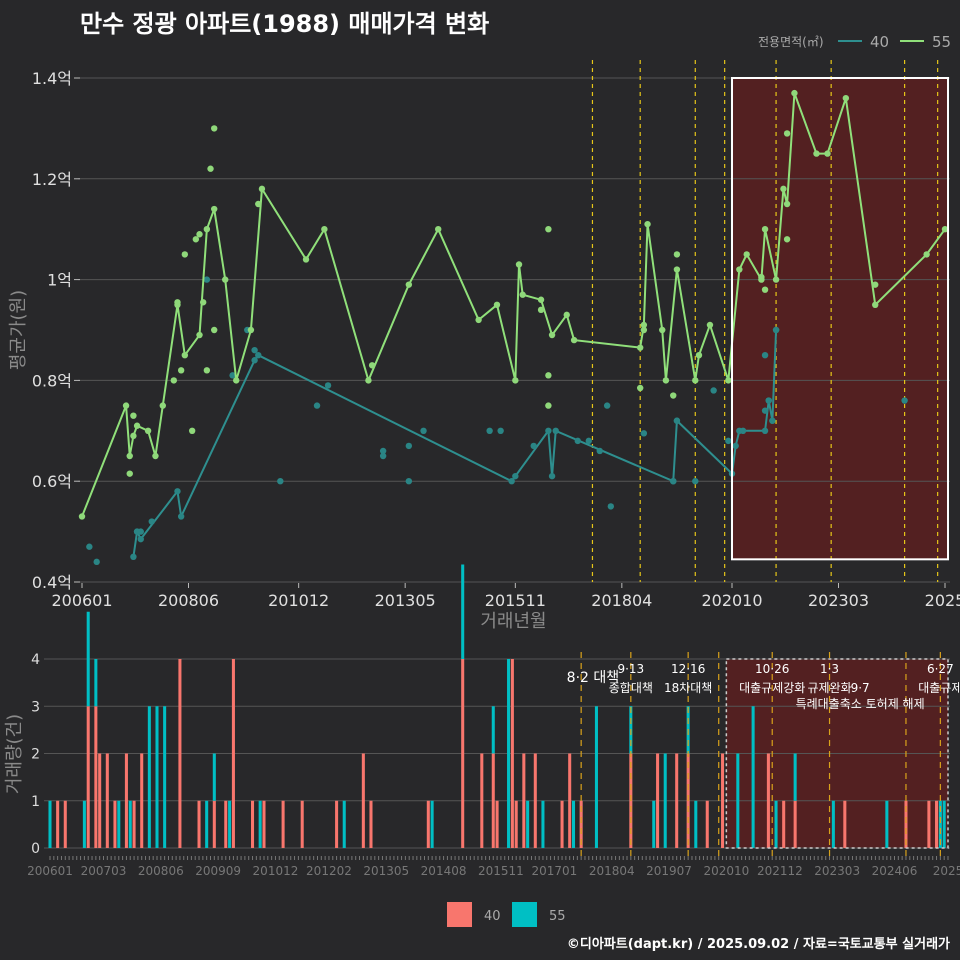 This screenshot has width=960, height=960. What do you see at coordinates (731, 600) in the screenshot?
I see `x-tick-label: 202010` at bounding box center [731, 600].